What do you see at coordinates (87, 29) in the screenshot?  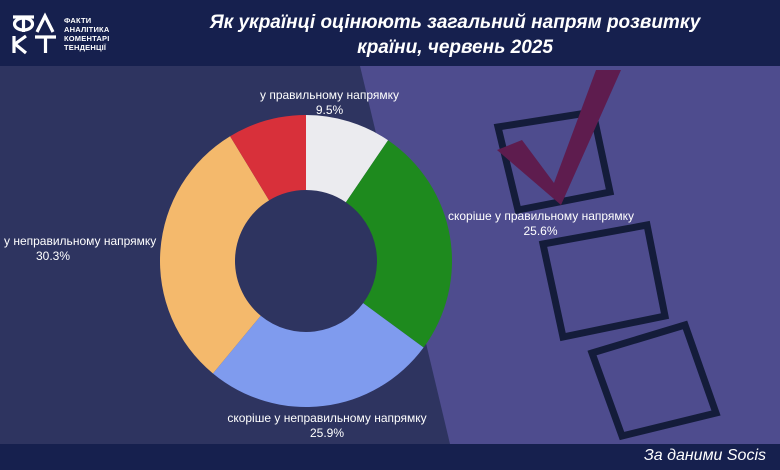 I see `logo-line: АНАЛІТИКА` at bounding box center [87, 29].